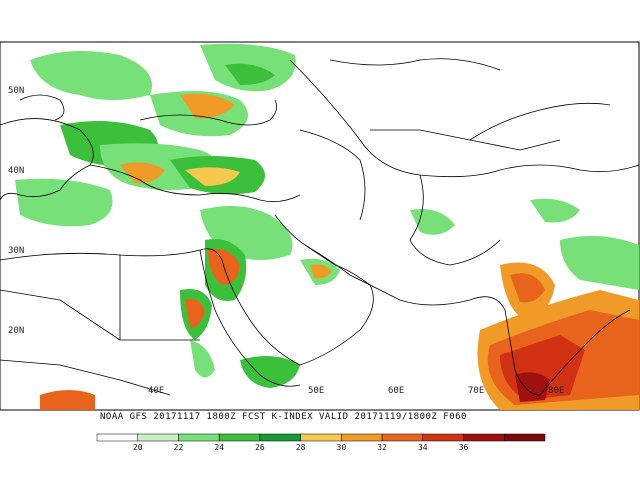 Image resolution: width=640 pixels, height=480 pixels. What do you see at coordinates (179, 447) in the screenshot?
I see `colorbar-tick-label: 22` at bounding box center [179, 447].